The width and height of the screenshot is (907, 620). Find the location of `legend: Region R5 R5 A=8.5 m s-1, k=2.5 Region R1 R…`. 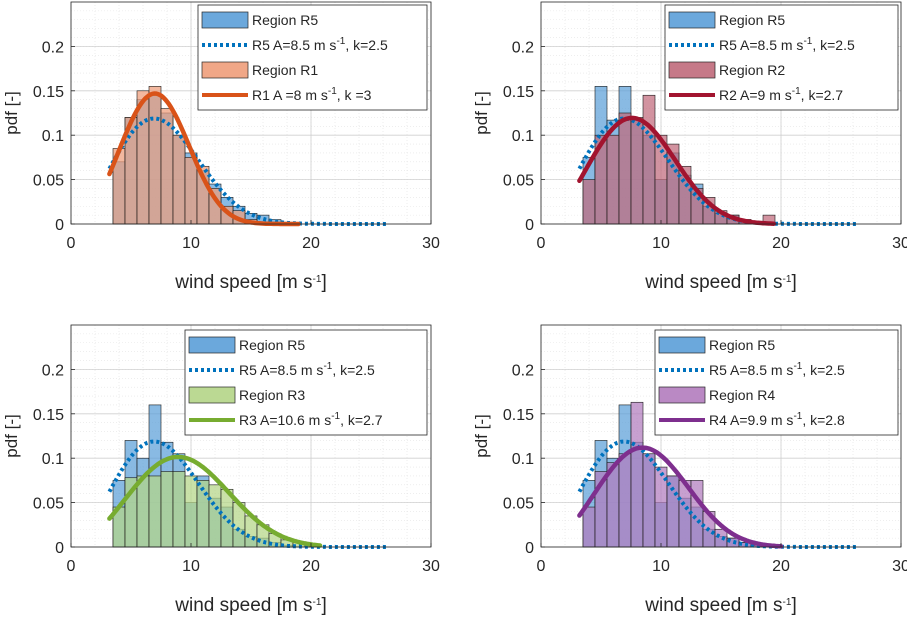

legend: Region R5 R5 A=8.5 m s-1, k=2.5 Region R1 R… is located at coordinates (312, 57).